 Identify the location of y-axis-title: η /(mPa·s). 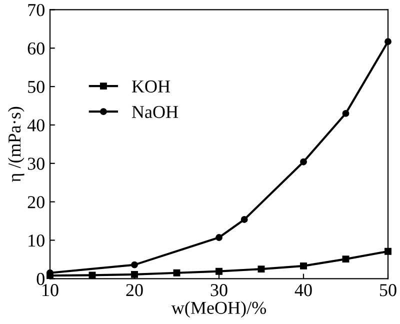
(16, 144).